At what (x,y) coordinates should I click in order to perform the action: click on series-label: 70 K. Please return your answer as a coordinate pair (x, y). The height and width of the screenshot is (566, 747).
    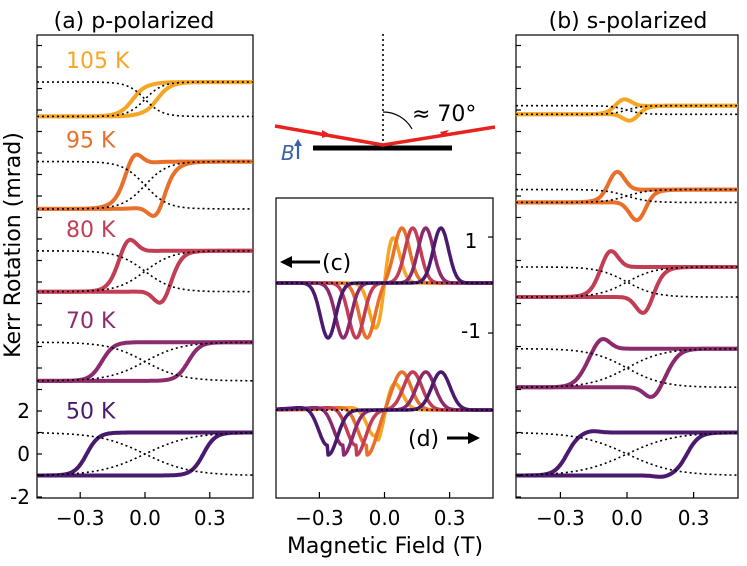
    Looking at the image, I should click on (91, 321).